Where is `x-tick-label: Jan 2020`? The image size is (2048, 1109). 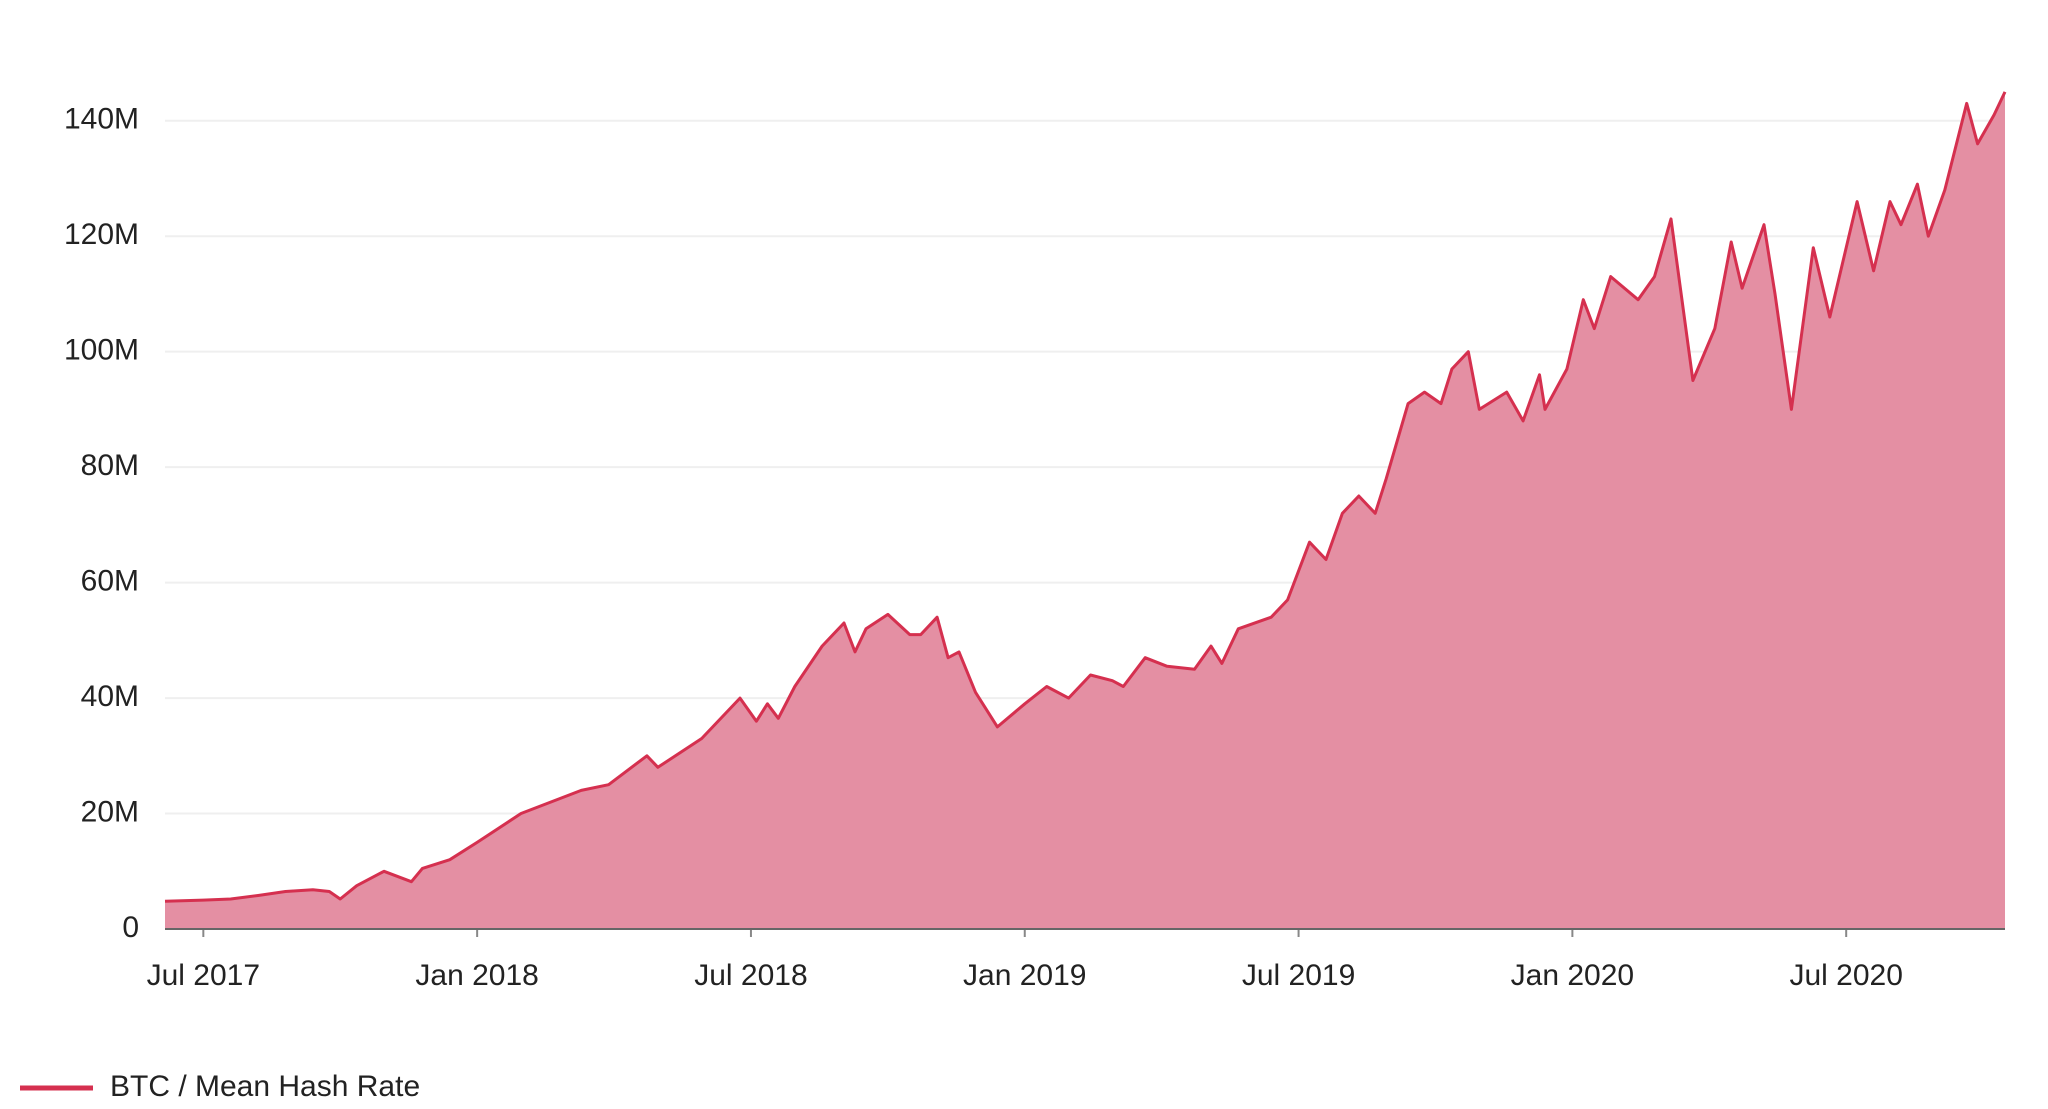
x-tick-label: Jan 2020 is located at coordinates (1572, 975).